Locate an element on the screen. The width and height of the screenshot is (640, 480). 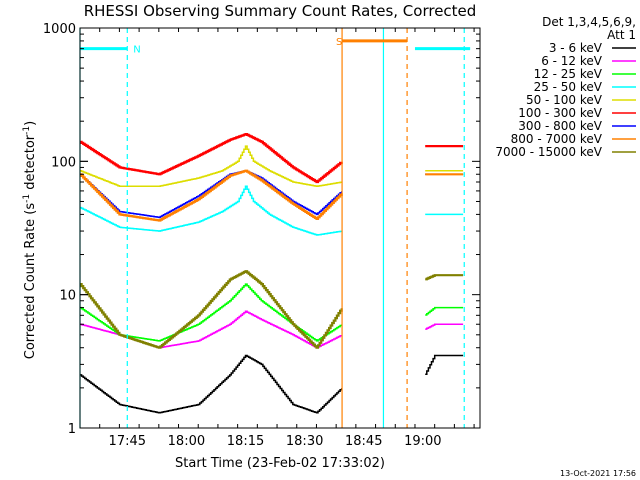
series-line-12-25-kev is located at coordinates (272, 312).